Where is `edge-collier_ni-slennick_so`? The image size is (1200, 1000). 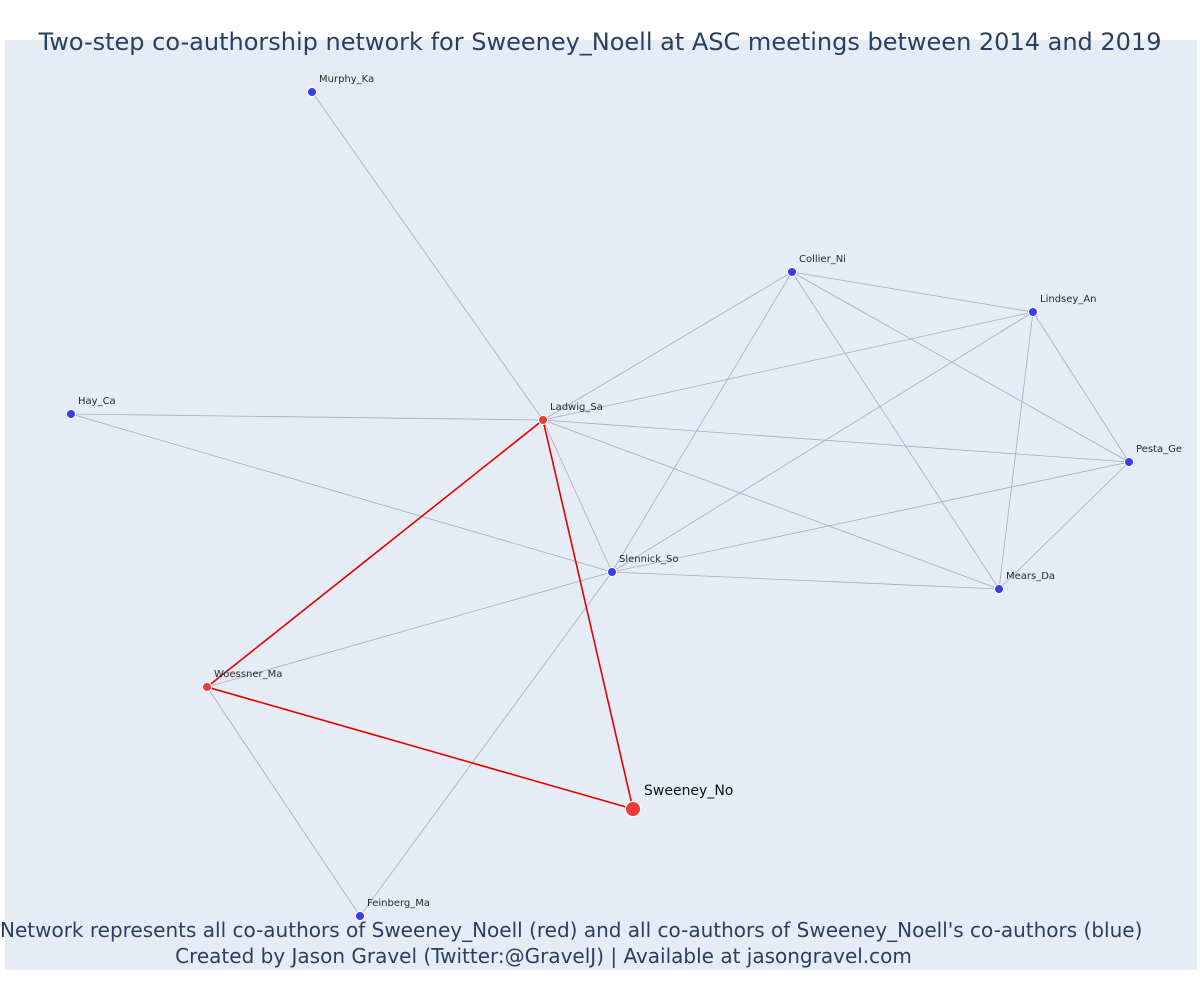 edge-collier_ni-slennick_so is located at coordinates (702, 422).